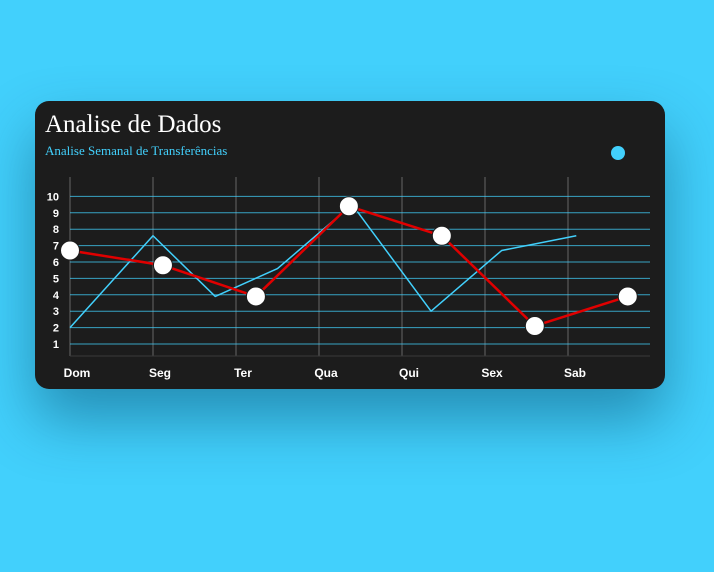 This screenshot has width=714, height=572. What do you see at coordinates (56, 230) in the screenshot?
I see `y-tick-label: 8` at bounding box center [56, 230].